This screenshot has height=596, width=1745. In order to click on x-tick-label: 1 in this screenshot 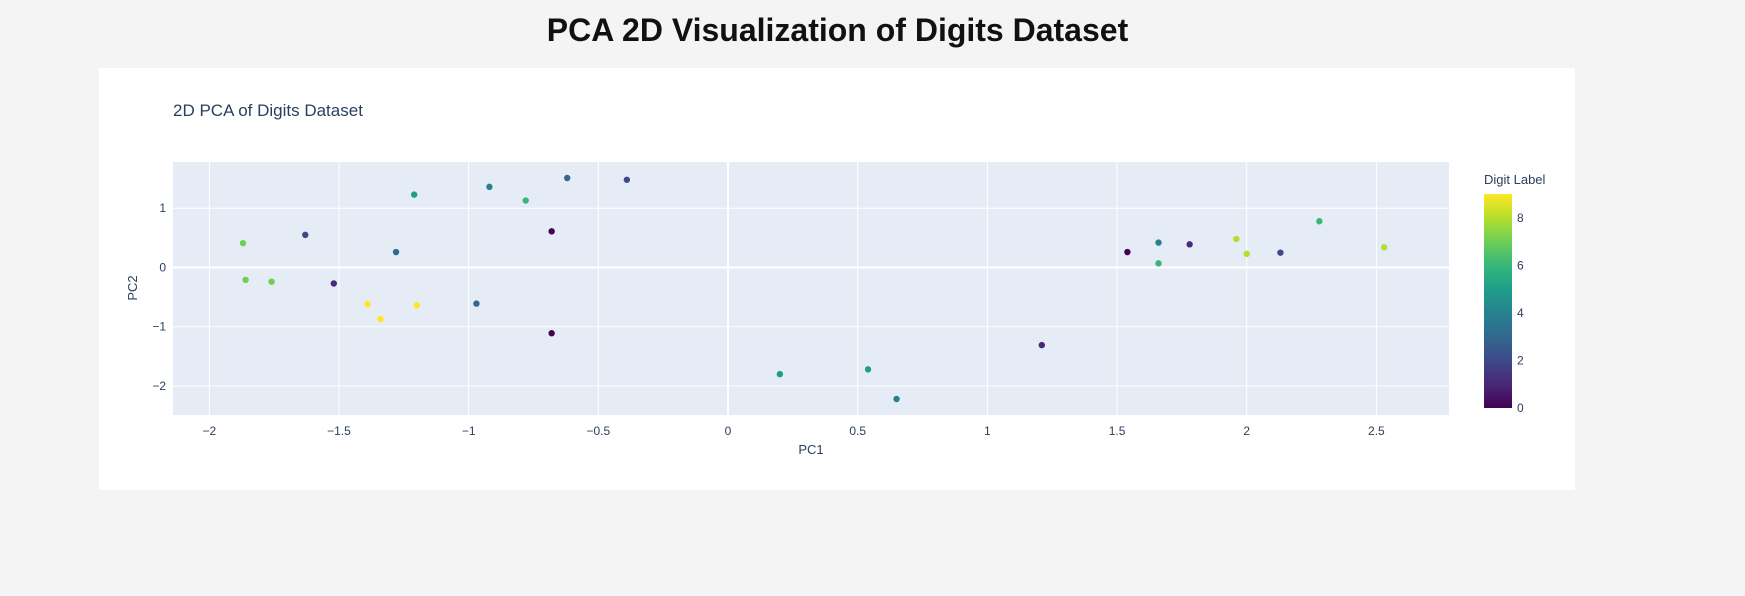, I will do `click(987, 431)`.